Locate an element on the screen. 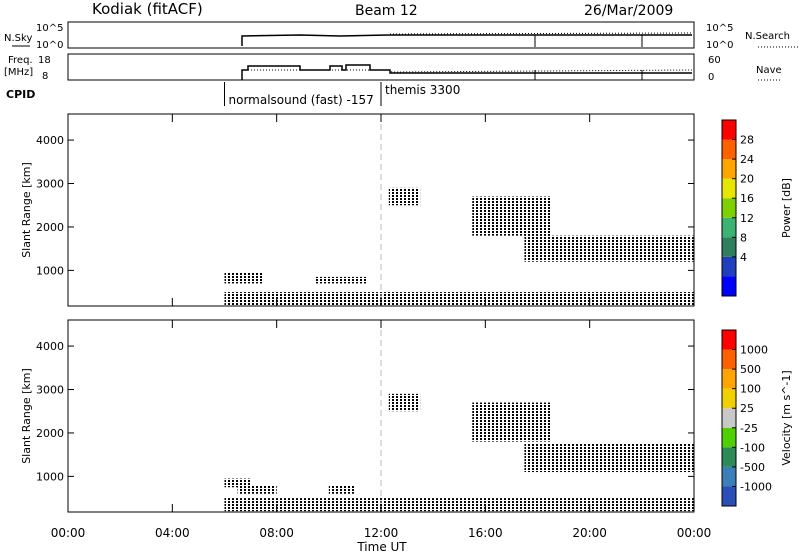 Image resolution: width=800 pixels, height=554 pixels. freq-panel-frame is located at coordinates (381, 67).